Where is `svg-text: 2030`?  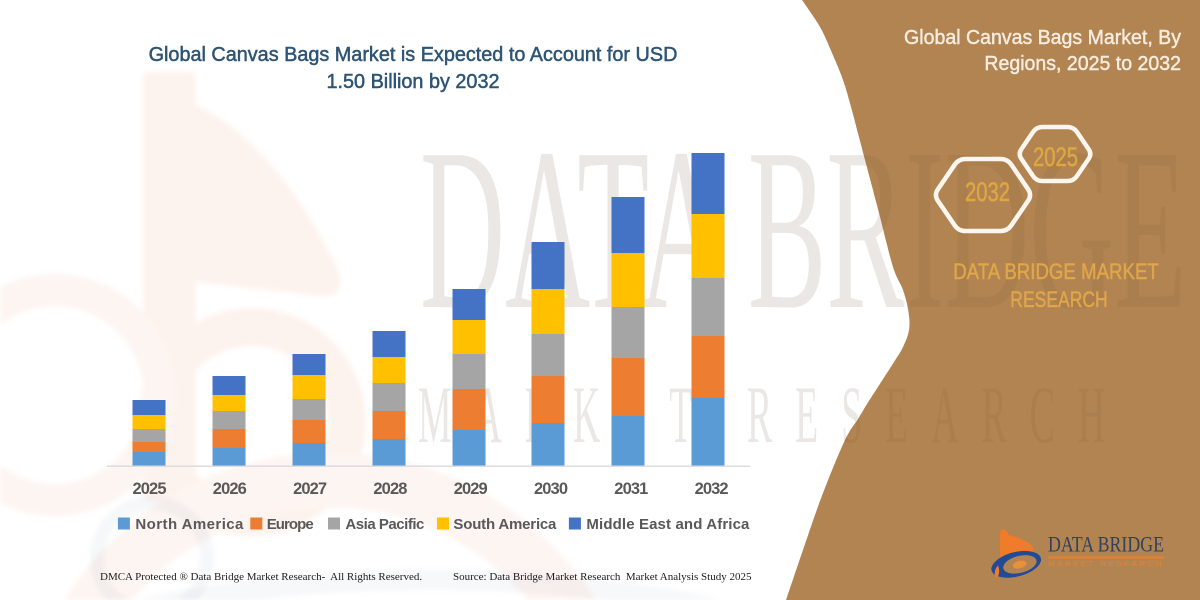
svg-text: 2030 is located at coordinates (551, 489).